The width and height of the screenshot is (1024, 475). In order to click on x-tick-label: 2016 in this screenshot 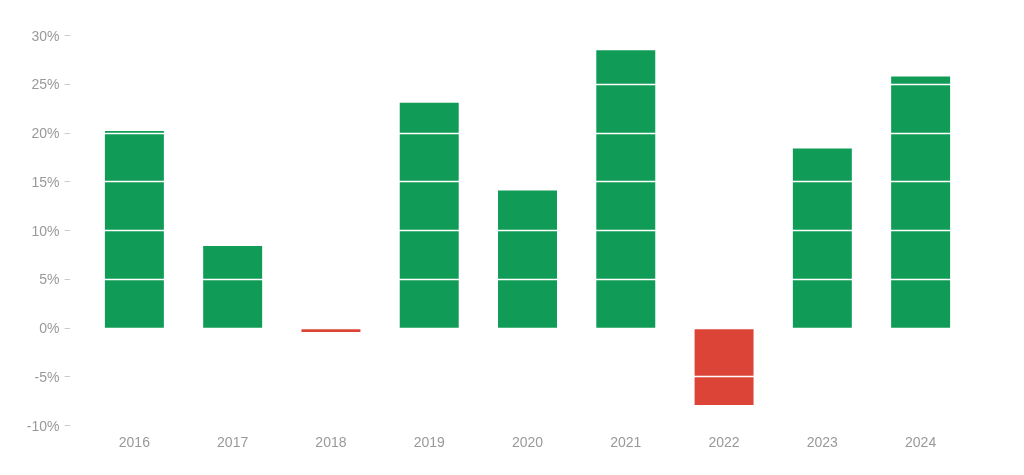, I will do `click(134, 441)`.